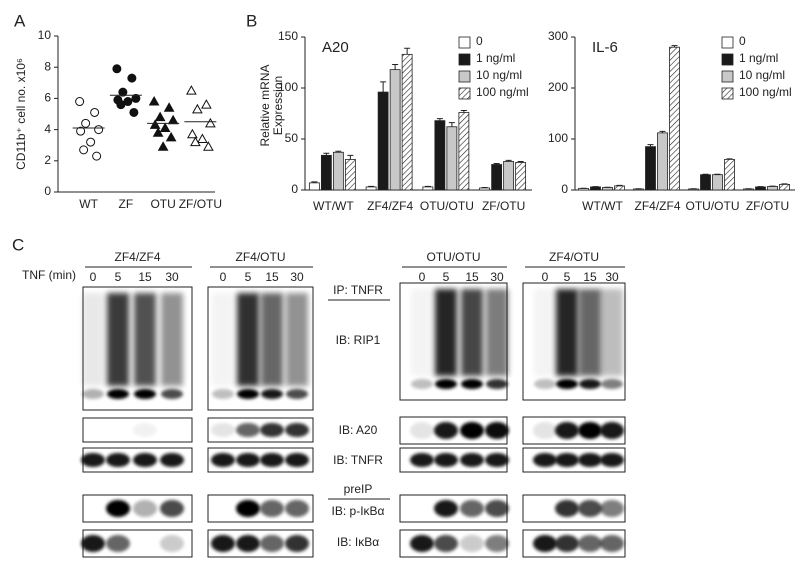  What do you see at coordinates (765, 92) in the screenshot?
I see `legend-label: 100 ng/ml` at bounding box center [765, 92].